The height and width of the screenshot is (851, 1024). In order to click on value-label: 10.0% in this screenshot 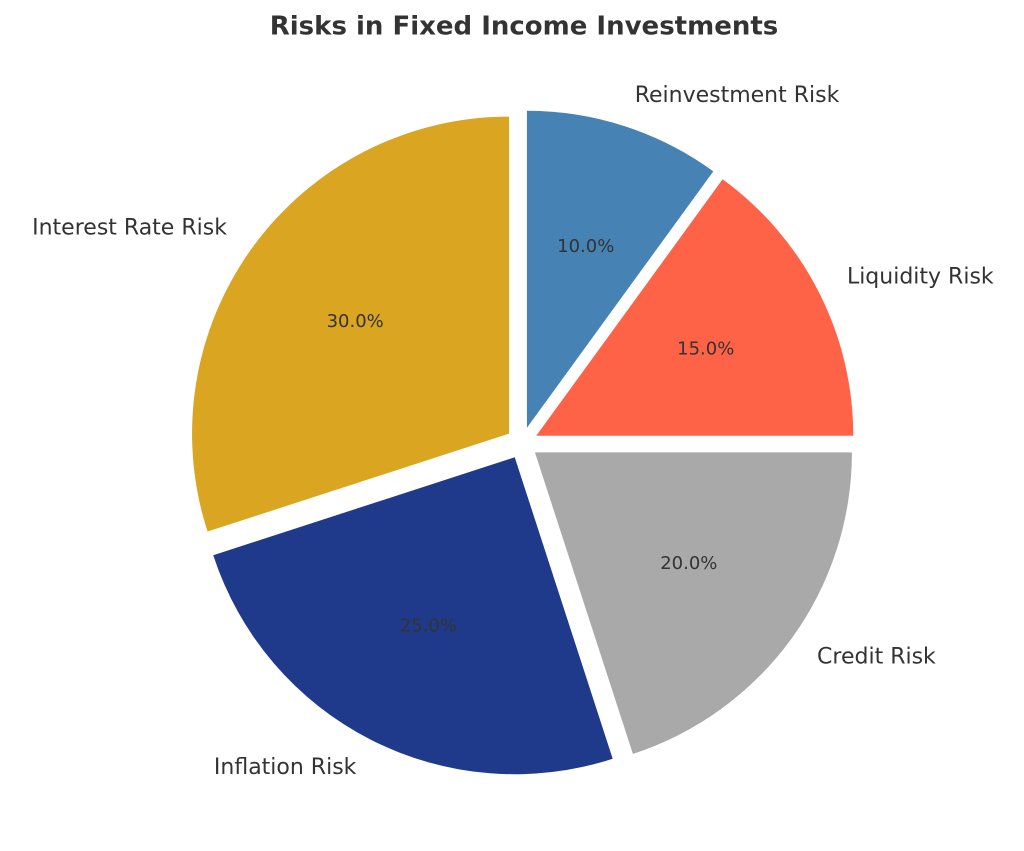, I will do `click(585, 246)`.